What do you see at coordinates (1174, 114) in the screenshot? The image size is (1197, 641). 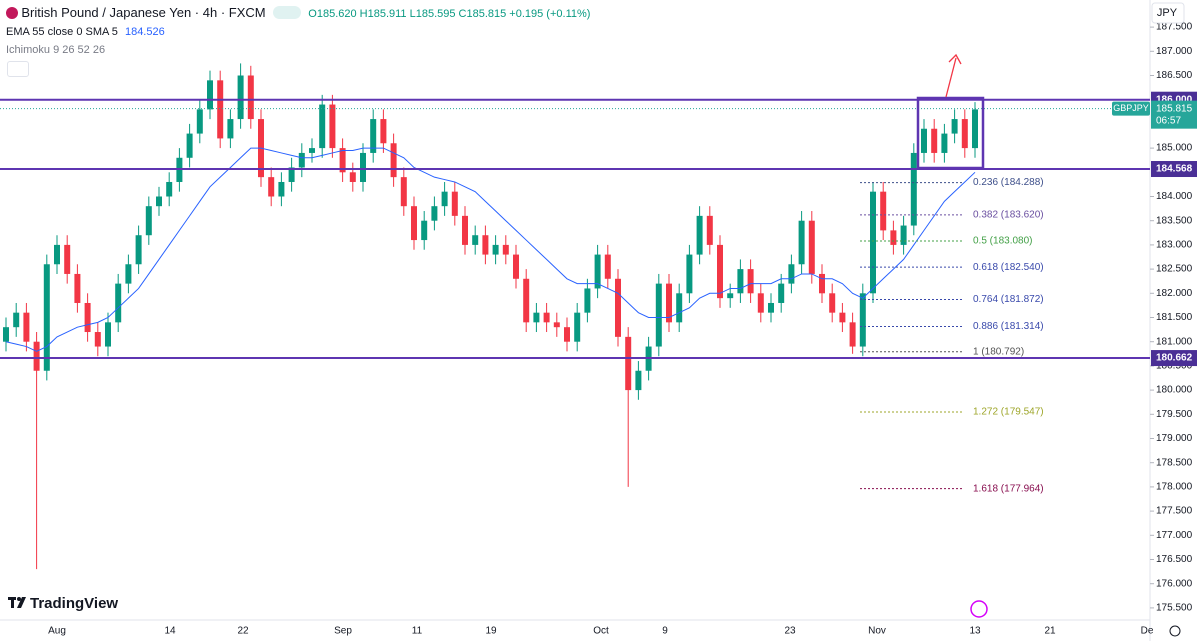 I see `price-tag` at bounding box center [1174, 114].